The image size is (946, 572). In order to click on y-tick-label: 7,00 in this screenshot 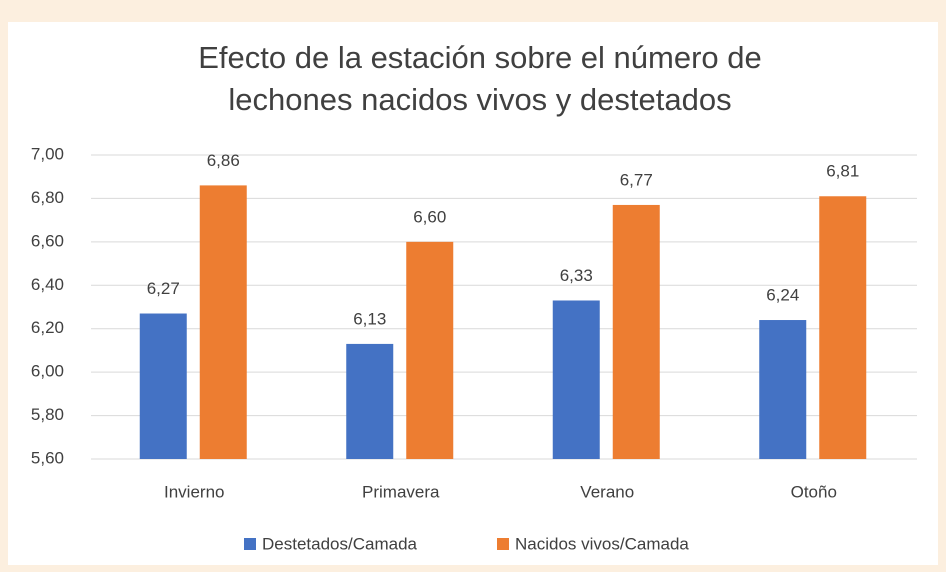, I will do `click(47, 153)`.